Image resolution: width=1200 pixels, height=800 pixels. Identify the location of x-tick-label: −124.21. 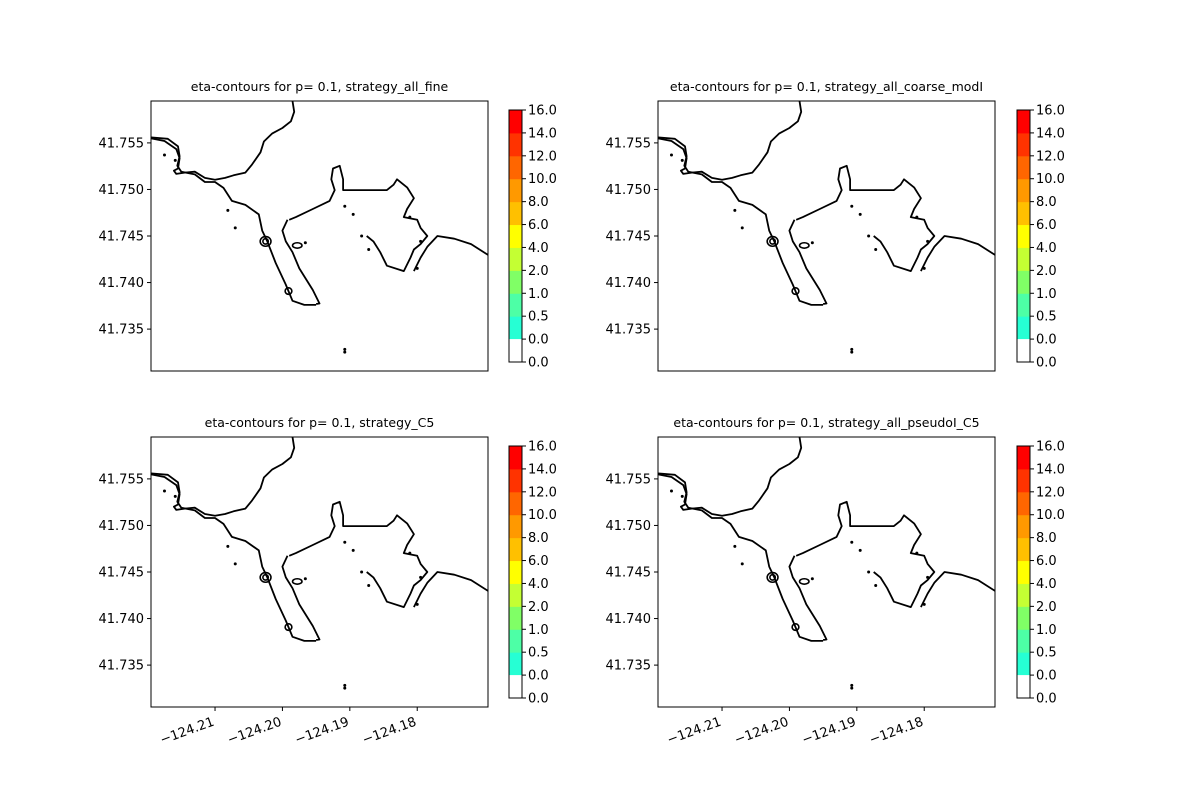
(694, 731).